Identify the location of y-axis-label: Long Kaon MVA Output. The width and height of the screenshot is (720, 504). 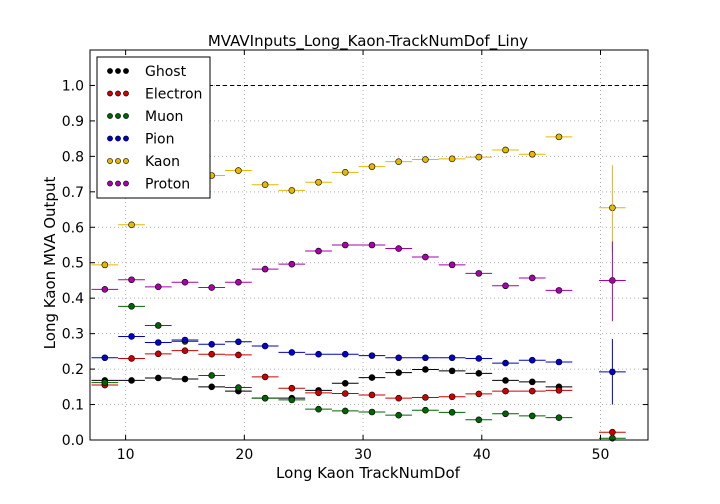
(50, 263).